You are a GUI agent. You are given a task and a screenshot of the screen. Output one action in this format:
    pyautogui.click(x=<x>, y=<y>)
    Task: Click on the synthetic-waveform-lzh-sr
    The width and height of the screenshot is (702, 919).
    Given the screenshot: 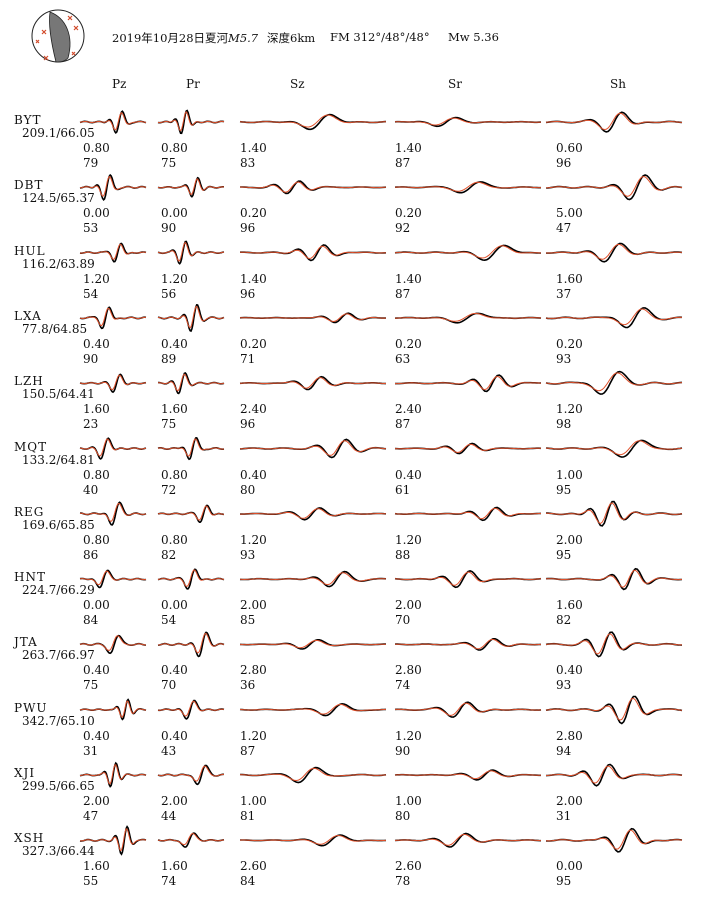 What is the action you would take?
    pyautogui.click(x=468, y=383)
    